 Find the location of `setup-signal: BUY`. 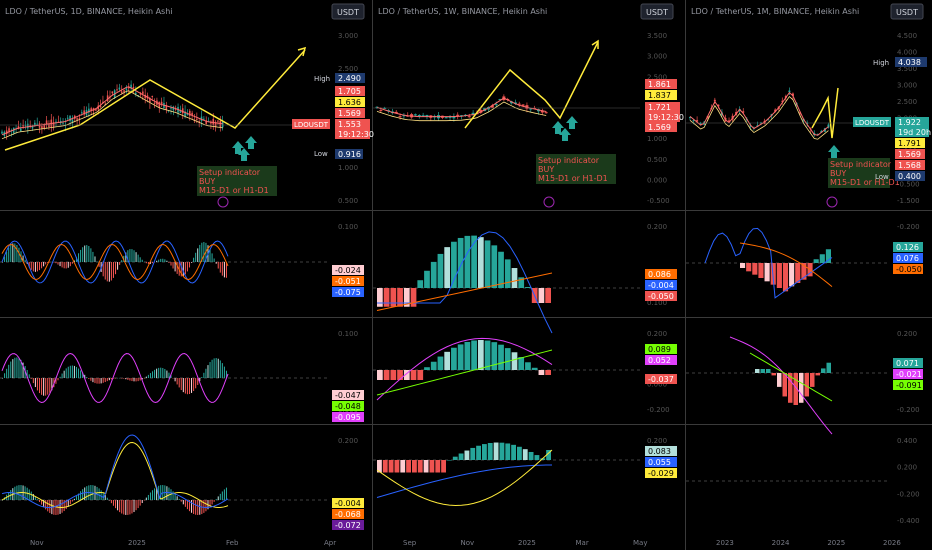

setup-signal: BUY is located at coordinates (838, 173).